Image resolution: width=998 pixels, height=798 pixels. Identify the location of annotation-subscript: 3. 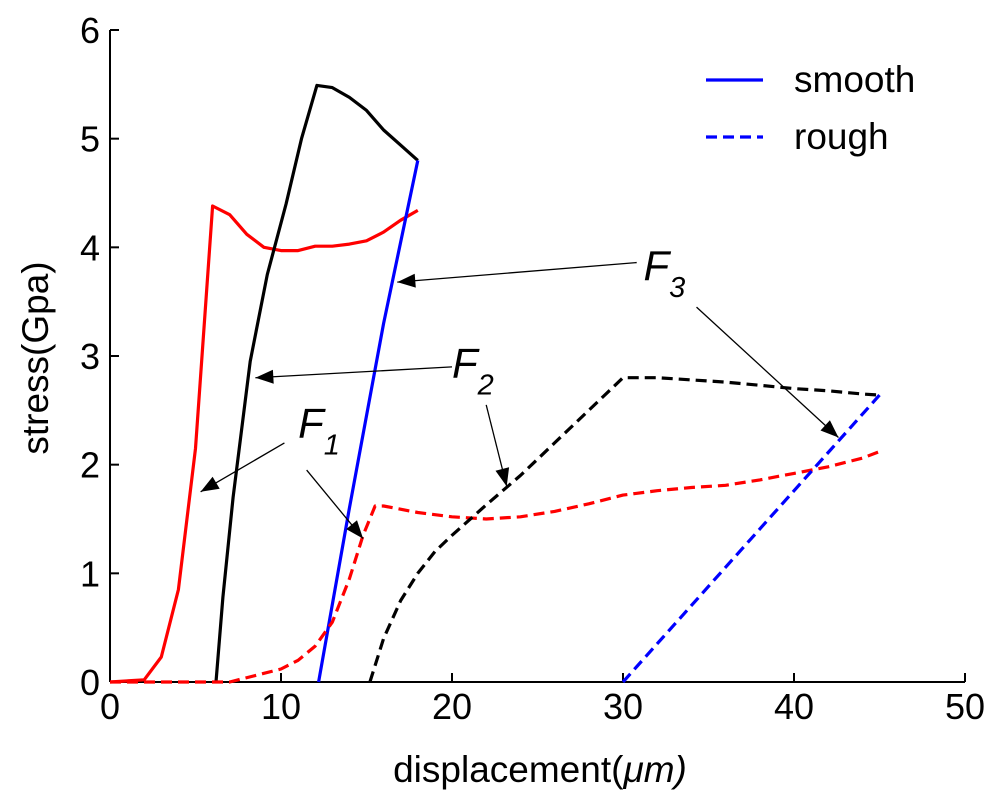
(677, 288).